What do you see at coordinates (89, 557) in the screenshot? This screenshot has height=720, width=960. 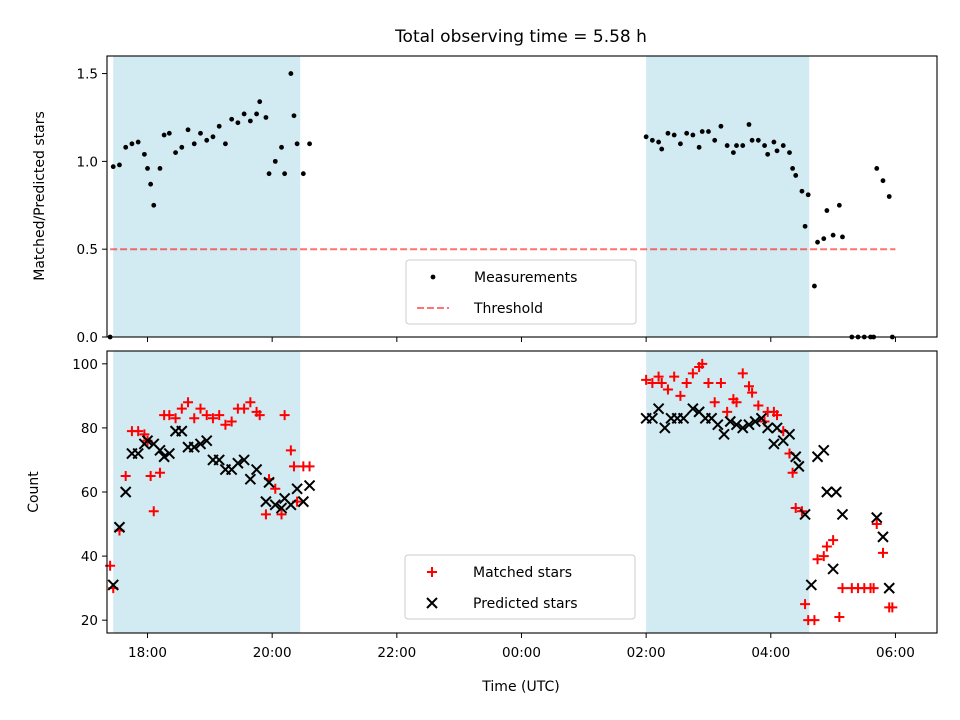 I see `y-tick-label: 40` at bounding box center [89, 557].